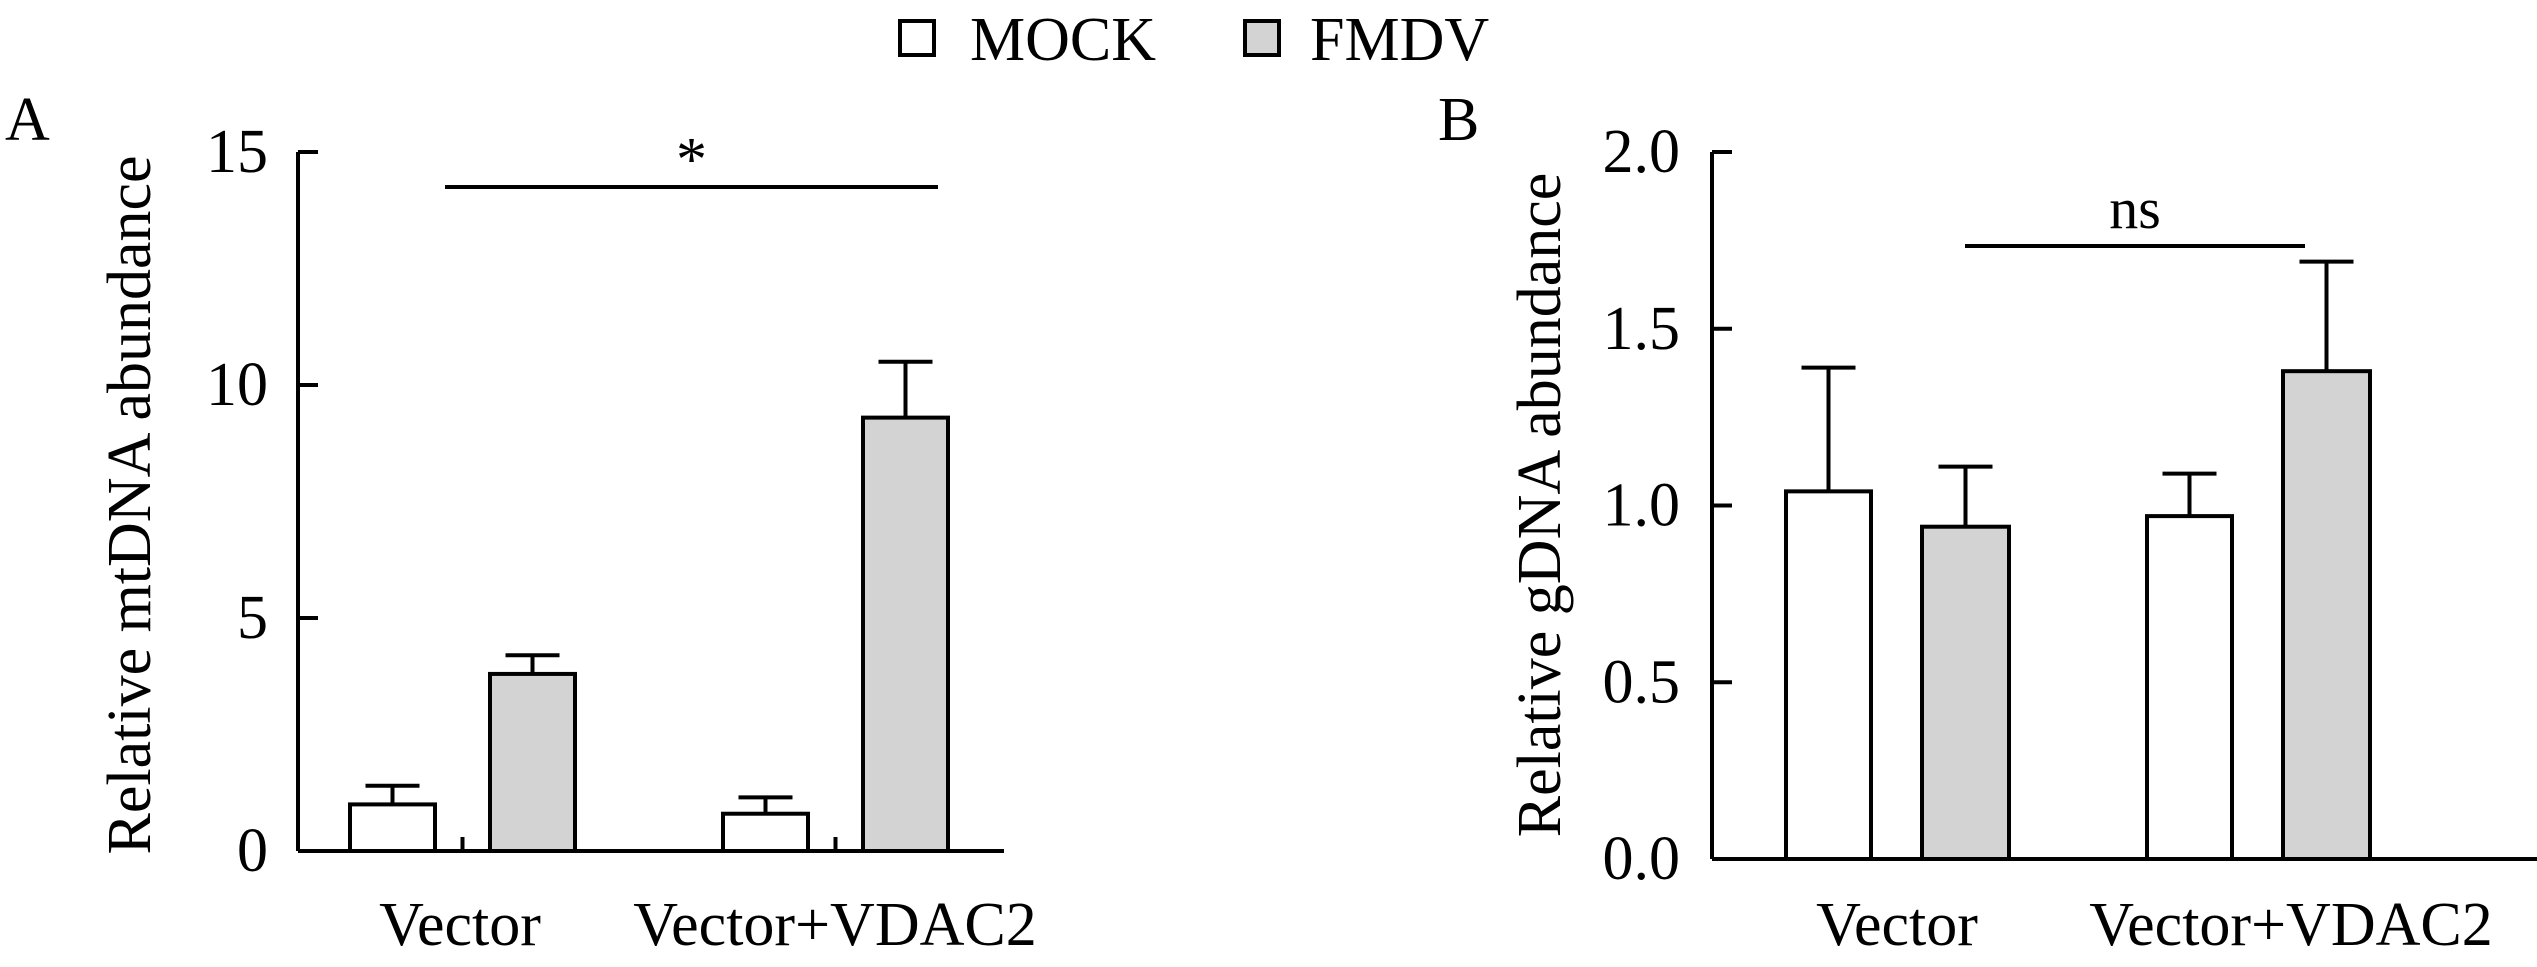 The width and height of the screenshot is (2537, 967). Describe the element at coordinates (252, 851) in the screenshot. I see `y-tick-label-a: 0` at that location.